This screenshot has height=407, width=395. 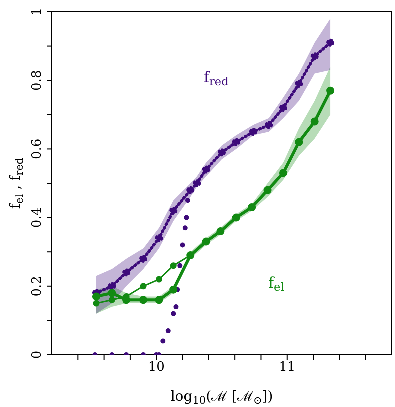 What do you see at coordinates (37, 217) in the screenshot?
I see `y-tick-label: 0.4` at bounding box center [37, 217].